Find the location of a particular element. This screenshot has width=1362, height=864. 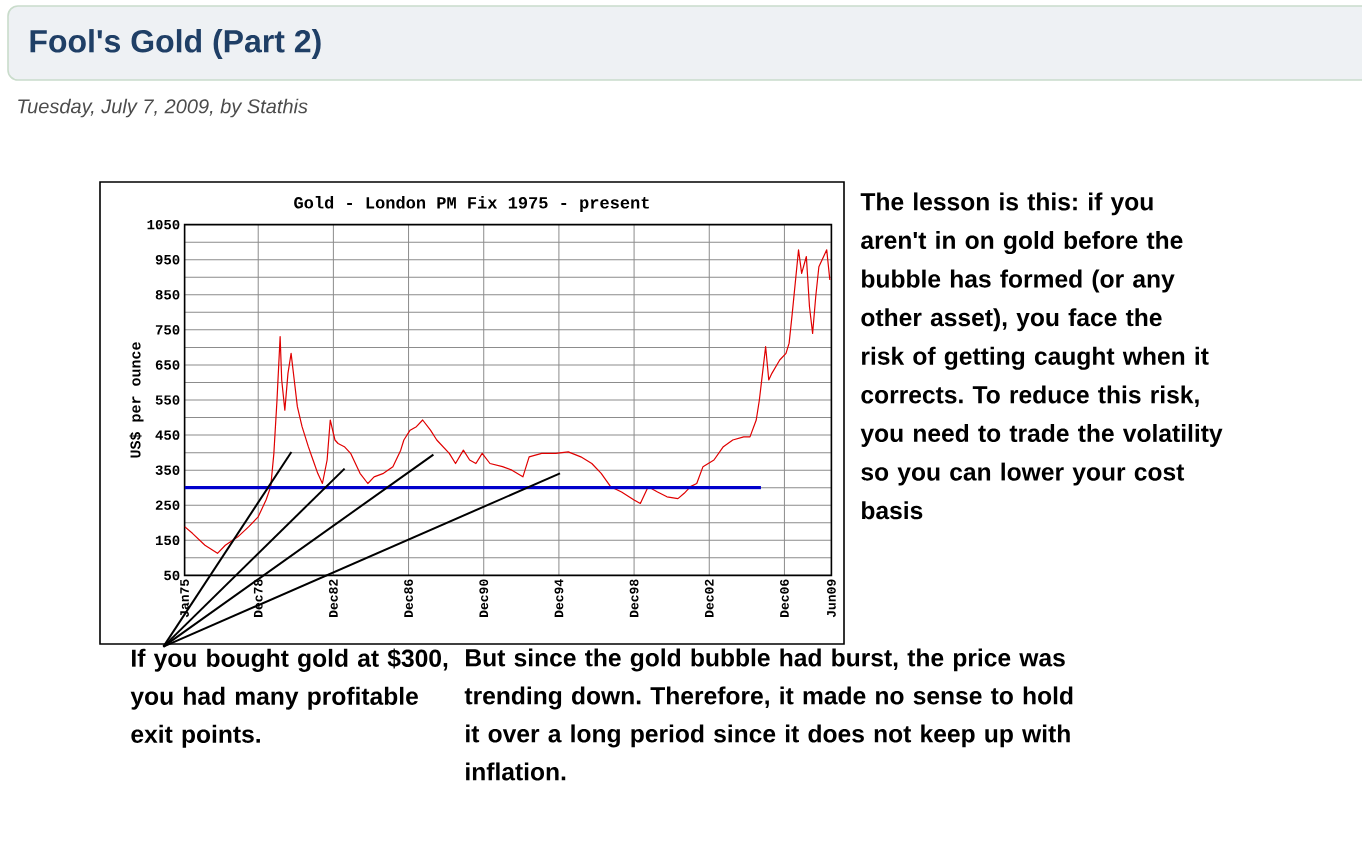

text: If you bought gold at $300, you had many profitable exit points. is located at coordinates (289, 698).